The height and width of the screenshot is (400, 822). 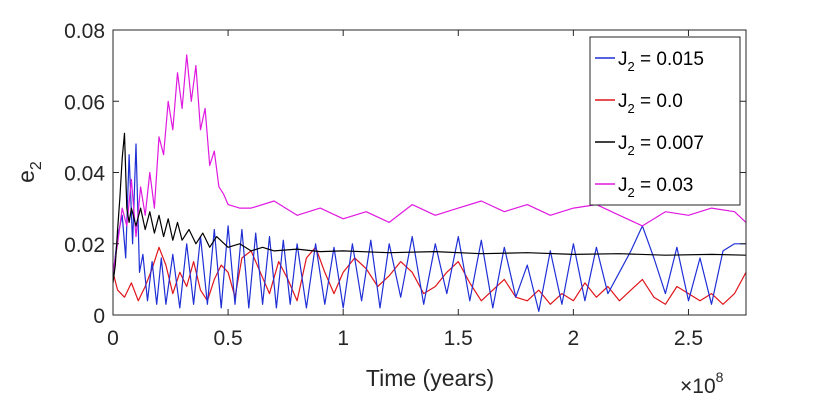 I want to click on y-tick-label: 0.02, so click(x=84, y=245).